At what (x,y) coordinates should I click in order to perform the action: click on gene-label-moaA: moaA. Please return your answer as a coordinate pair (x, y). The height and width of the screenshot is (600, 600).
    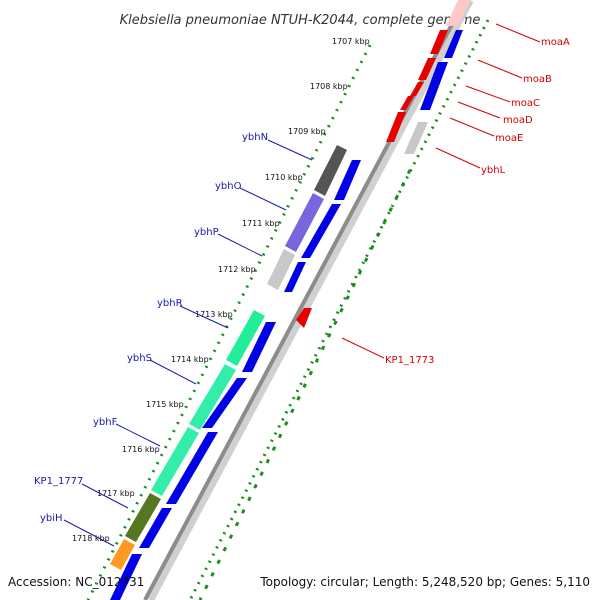
    Looking at the image, I should click on (555, 42).